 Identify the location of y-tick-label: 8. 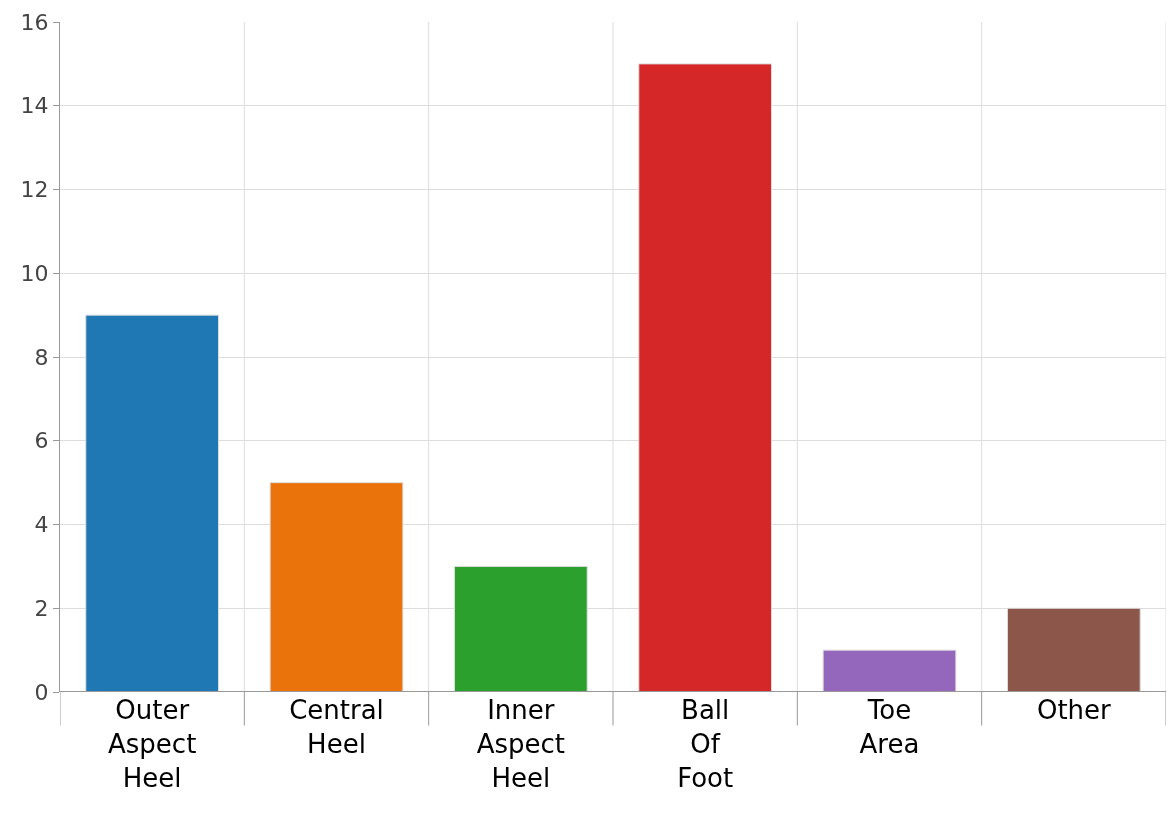
(41, 357).